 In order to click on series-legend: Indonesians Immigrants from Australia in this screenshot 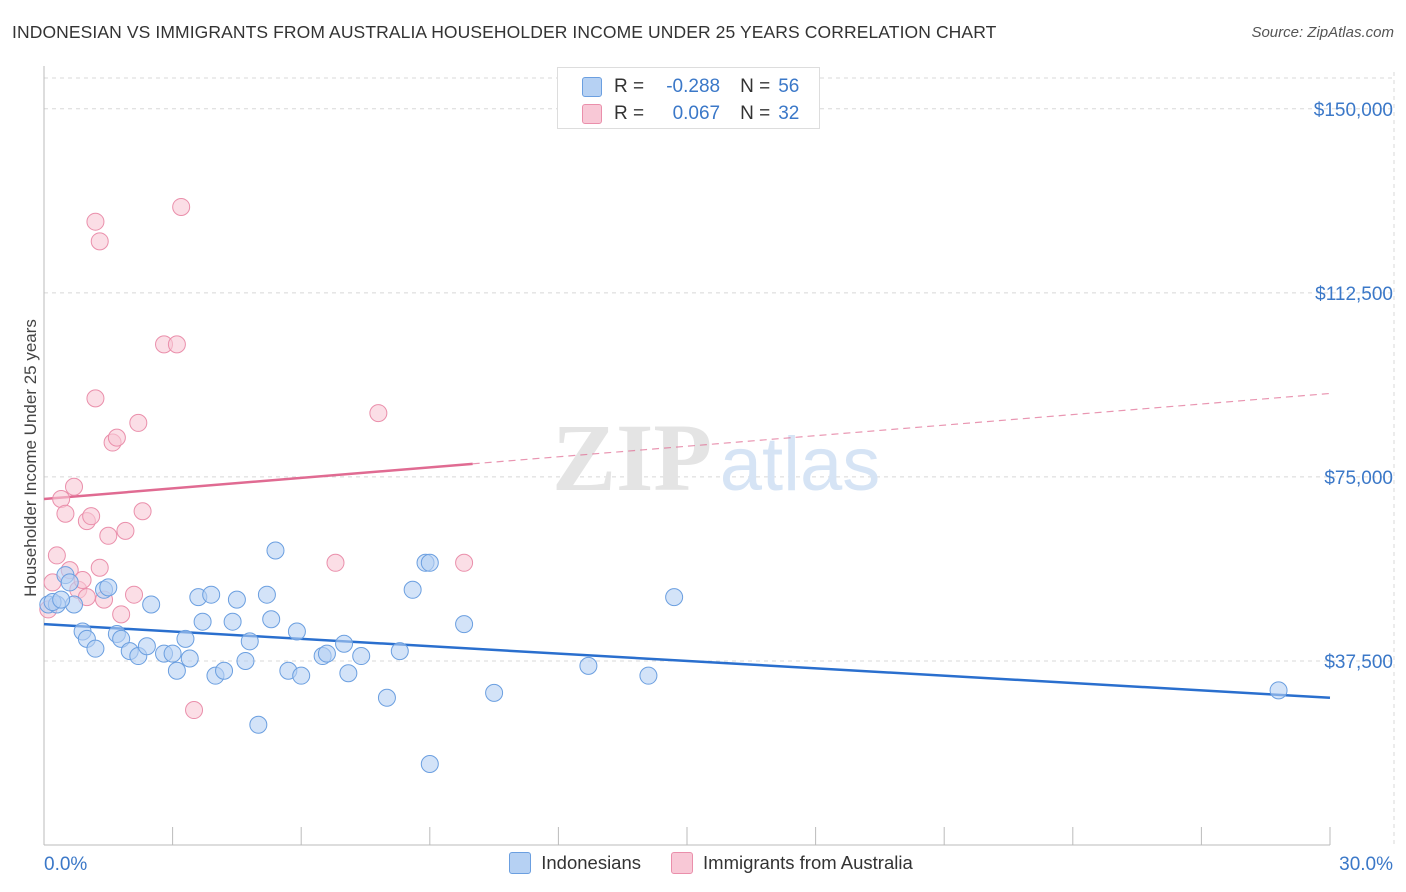, I will do `click(703, 863)`.